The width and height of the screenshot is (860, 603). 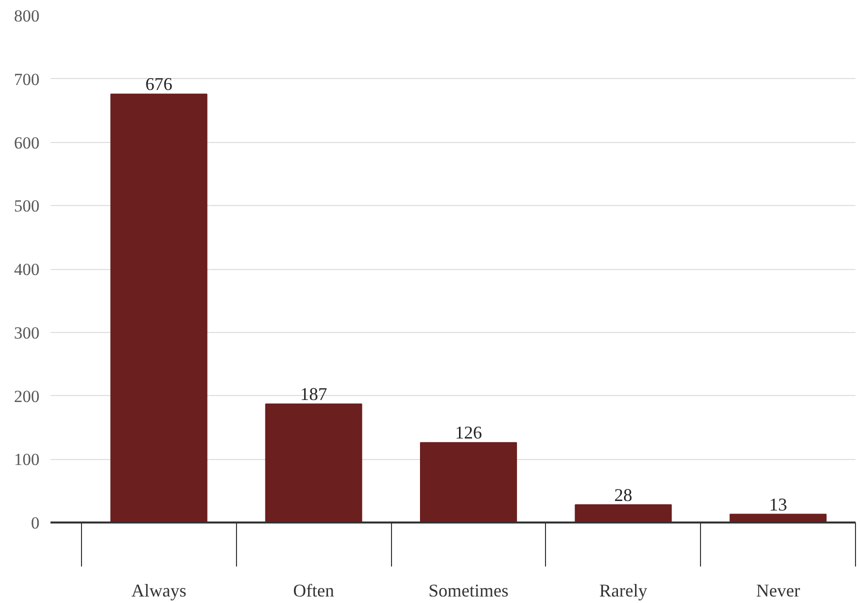 I want to click on data-label: 676, so click(x=158, y=84).